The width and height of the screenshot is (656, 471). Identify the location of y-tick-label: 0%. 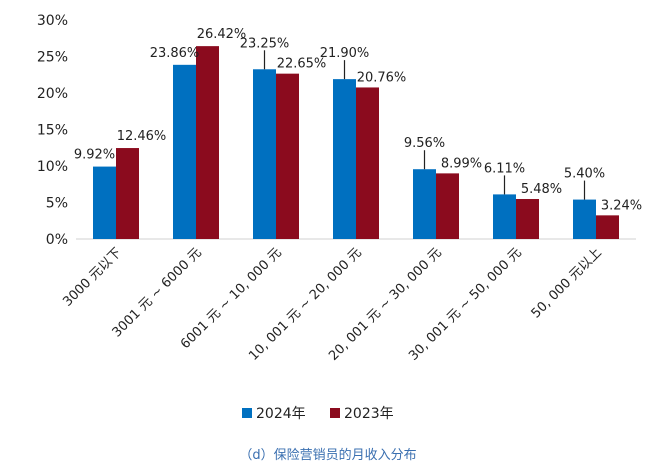
(57, 240).